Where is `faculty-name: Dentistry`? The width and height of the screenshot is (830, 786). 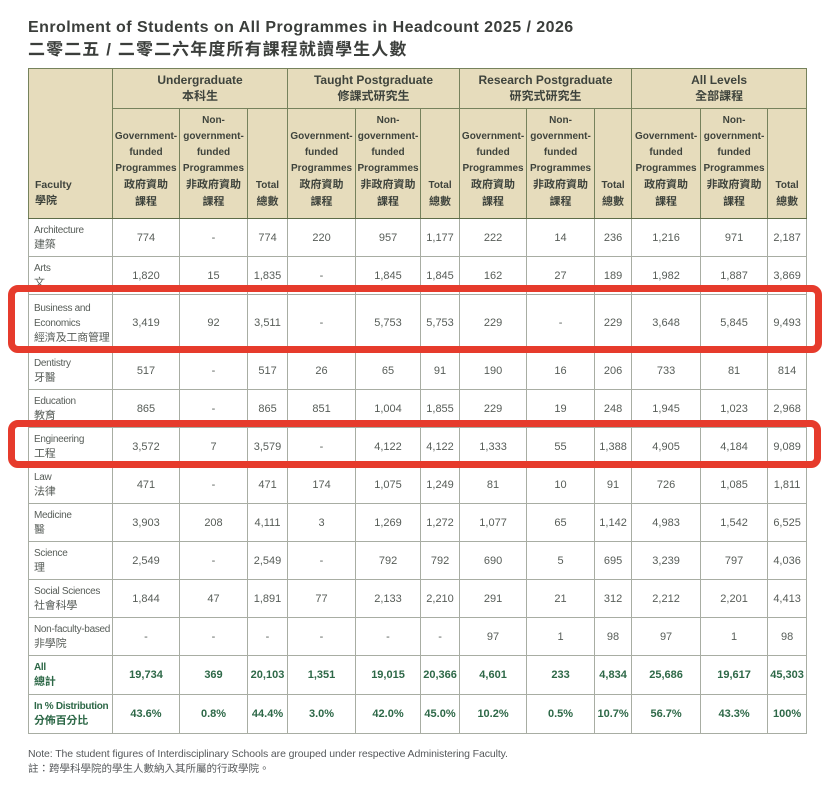 faculty-name: Dentistry is located at coordinates (52, 363).